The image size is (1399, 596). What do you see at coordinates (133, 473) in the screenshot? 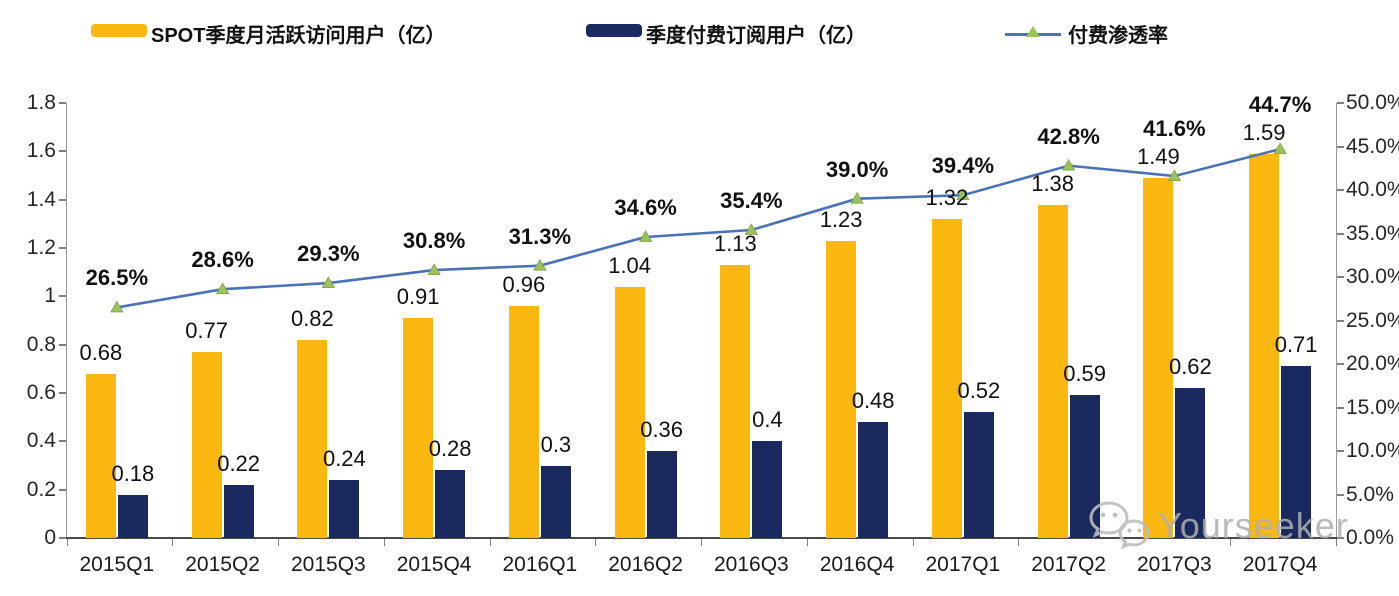
I see `subs-value-label: 0.18` at bounding box center [133, 473].